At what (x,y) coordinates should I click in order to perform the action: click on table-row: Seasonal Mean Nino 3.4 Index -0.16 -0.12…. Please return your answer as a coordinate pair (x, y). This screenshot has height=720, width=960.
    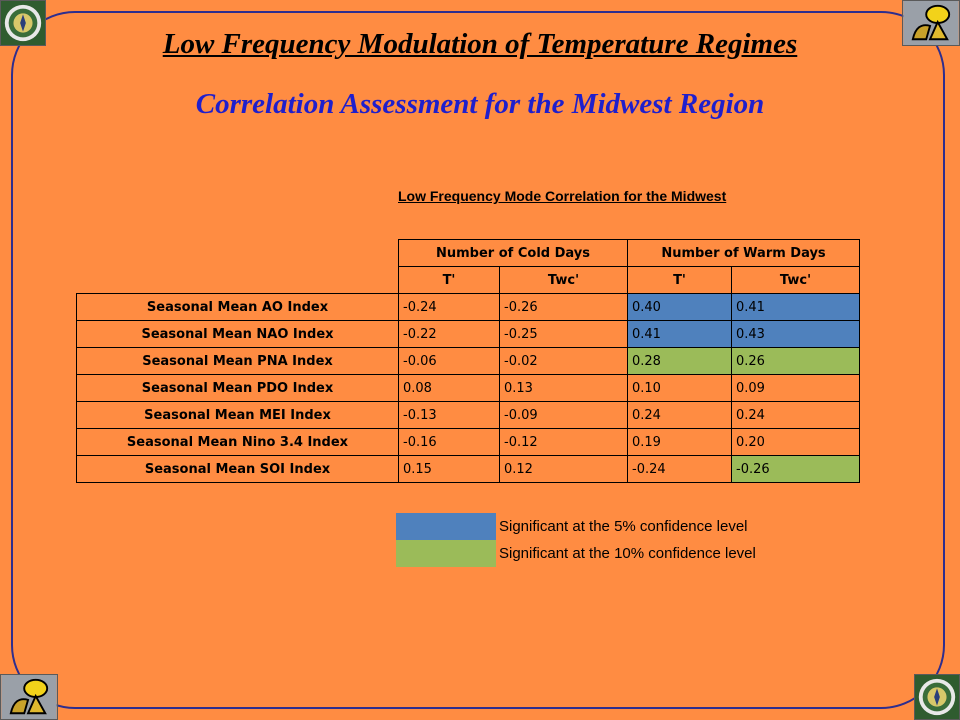
    Looking at the image, I should click on (468, 442).